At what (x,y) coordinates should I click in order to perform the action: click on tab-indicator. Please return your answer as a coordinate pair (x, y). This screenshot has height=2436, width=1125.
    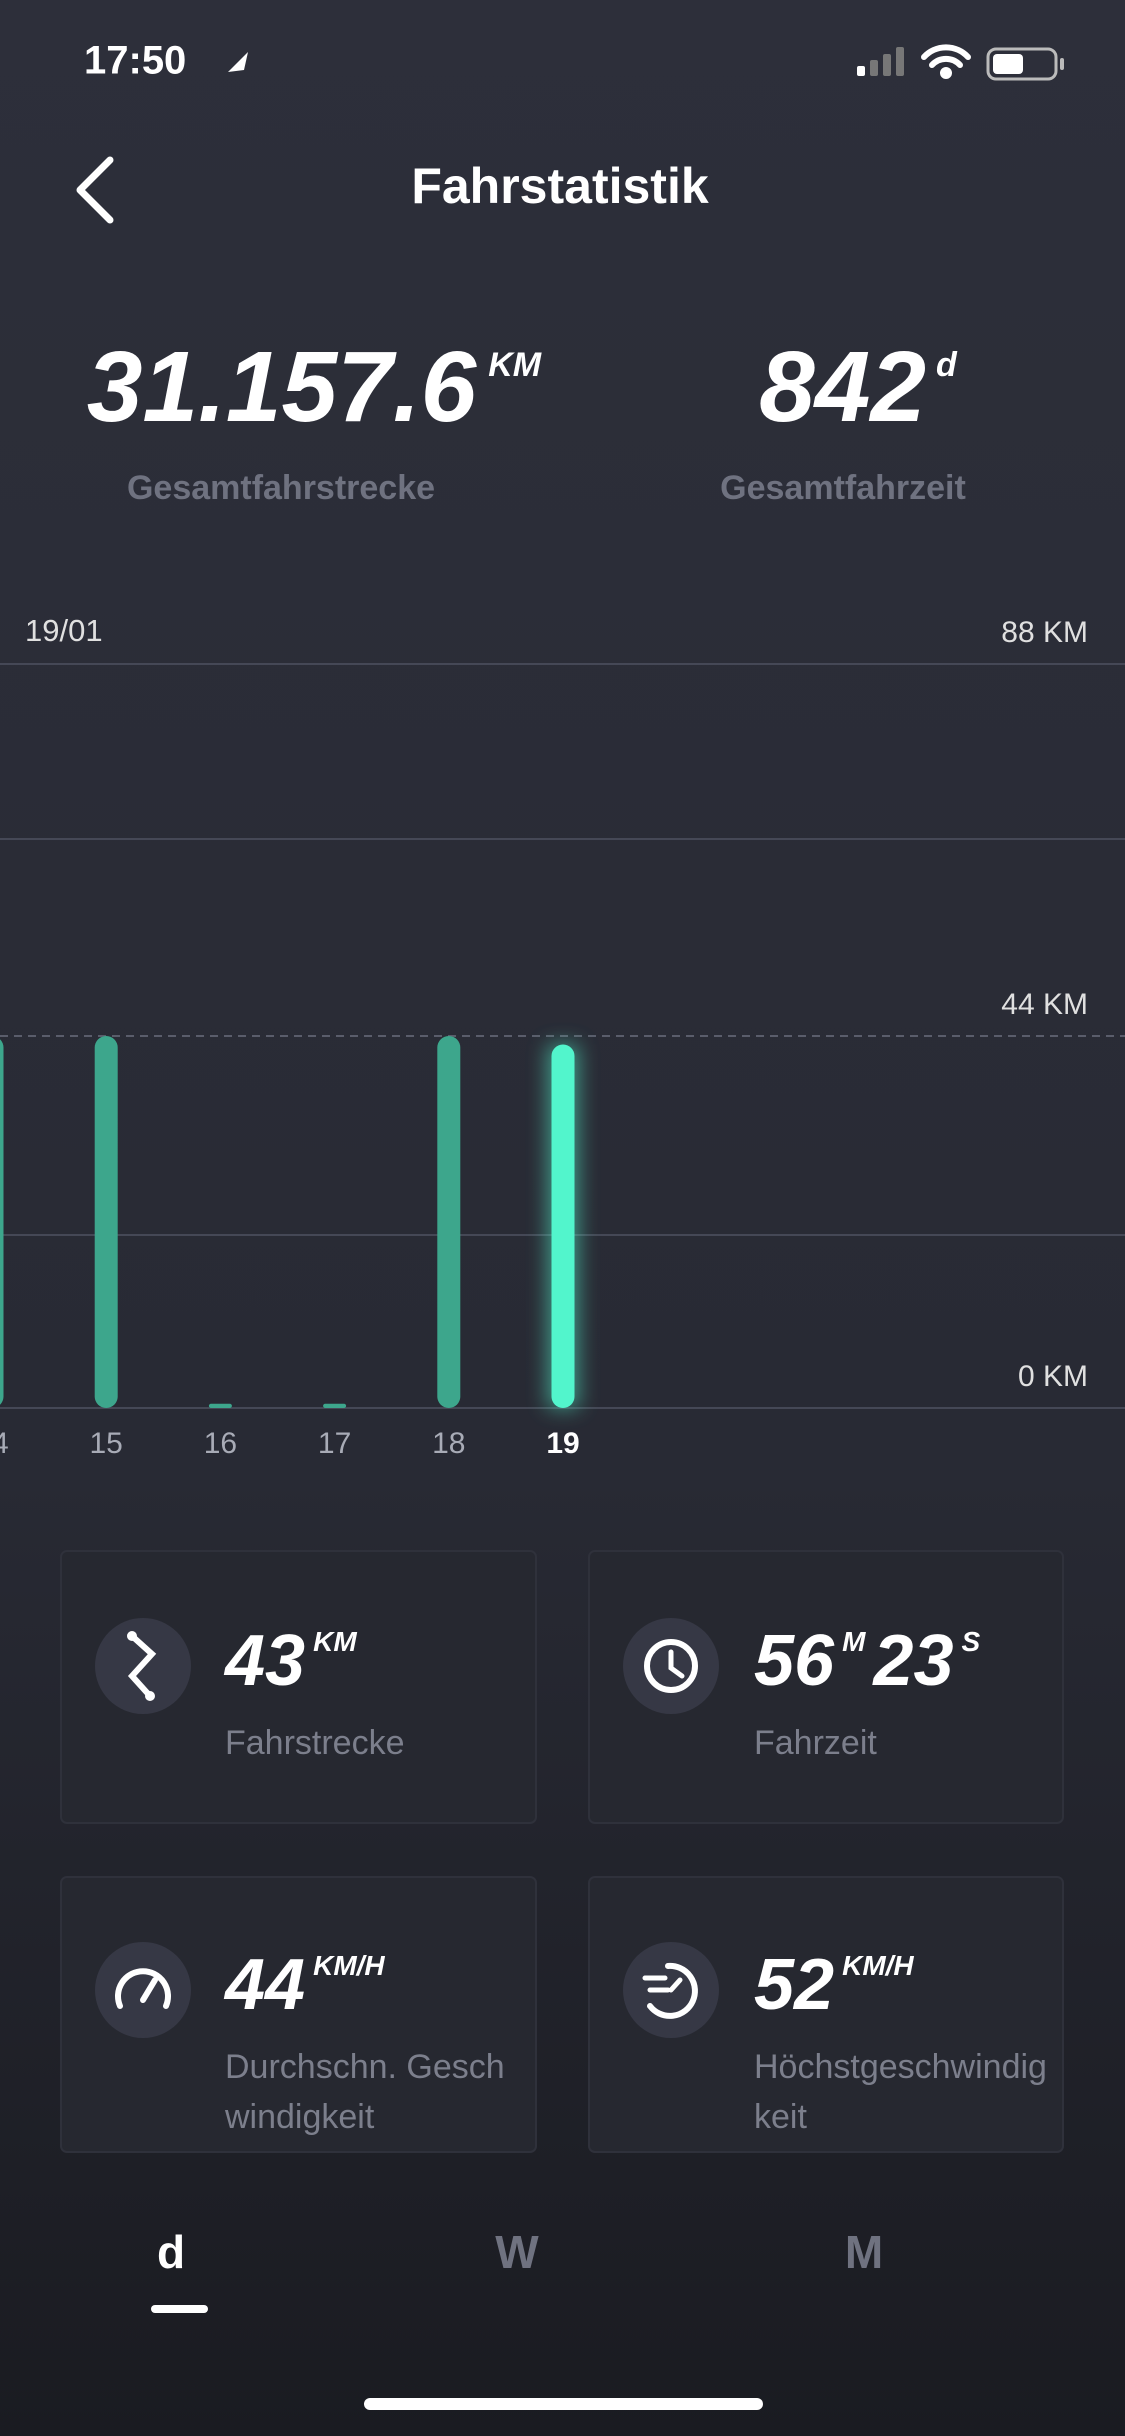
    Looking at the image, I should click on (179, 2309).